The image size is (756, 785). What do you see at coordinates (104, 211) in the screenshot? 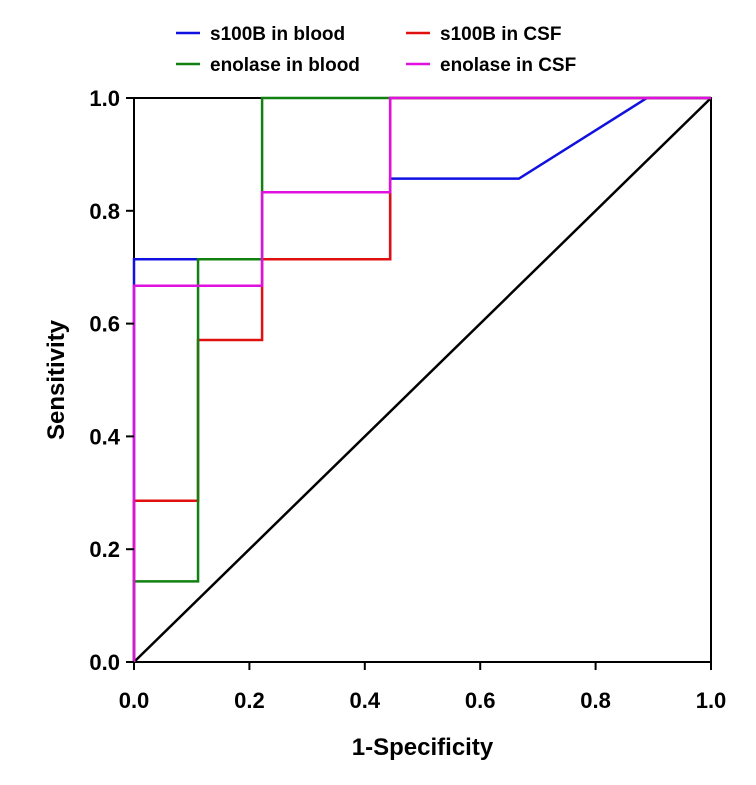
I see `y-tick-label: 0.8` at bounding box center [104, 211].